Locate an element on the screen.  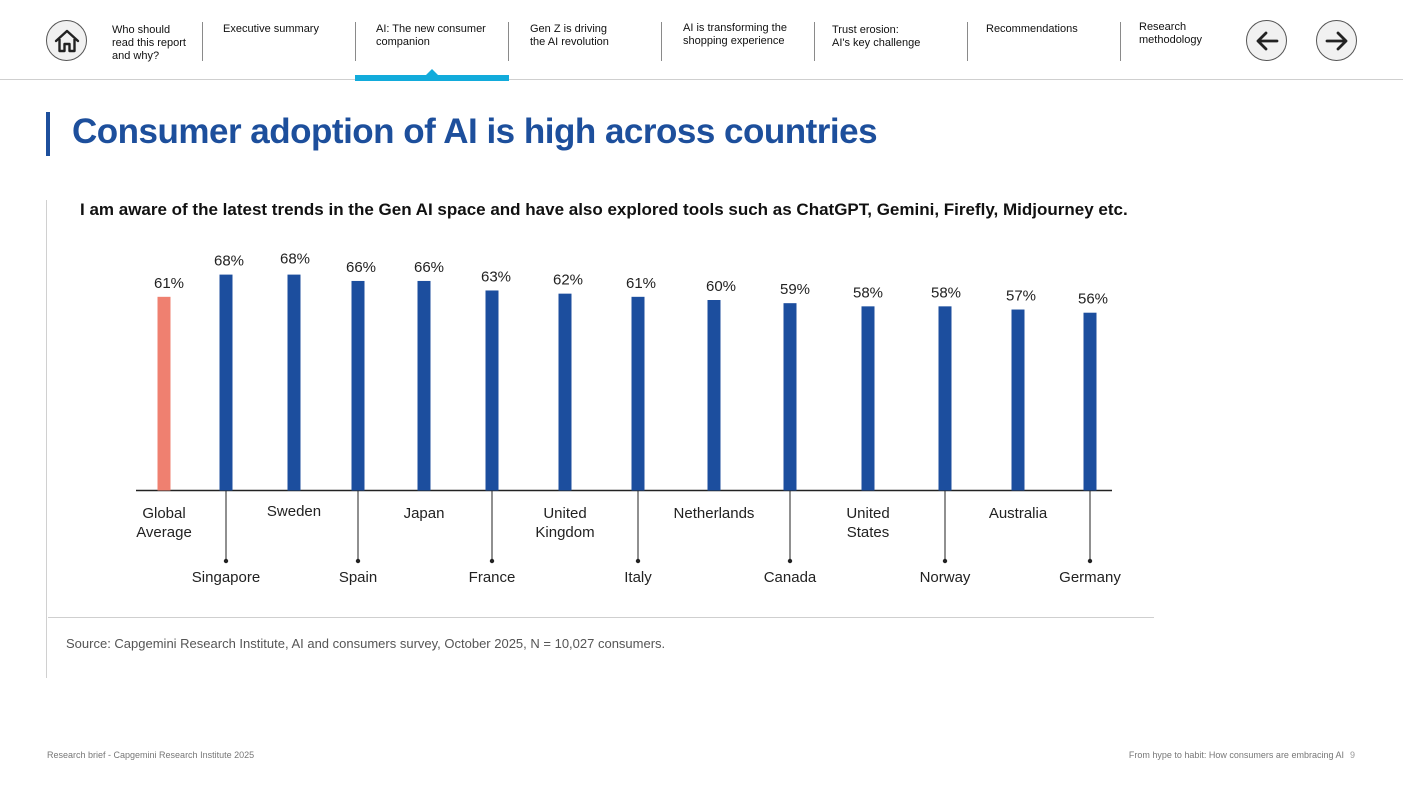
previous-page-button is located at coordinates (1266, 40).